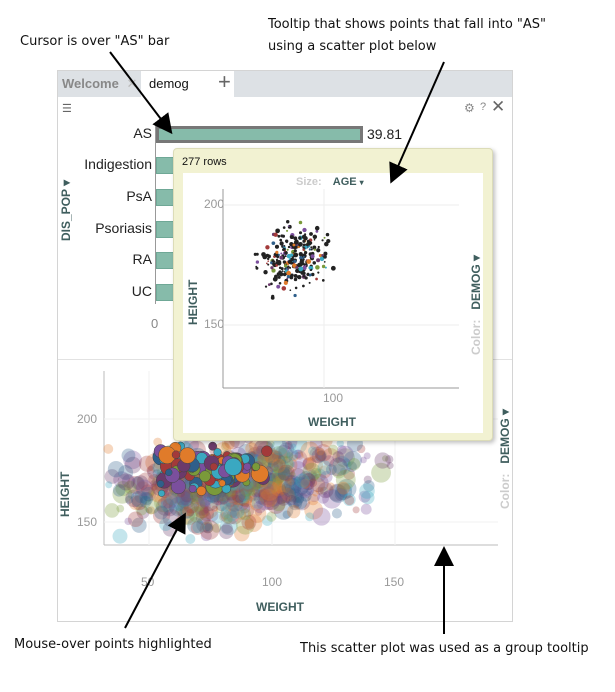 The height and width of the screenshot is (692, 615). I want to click on color-by-selector: Color: DEMOG ▾, so click(505, 458).